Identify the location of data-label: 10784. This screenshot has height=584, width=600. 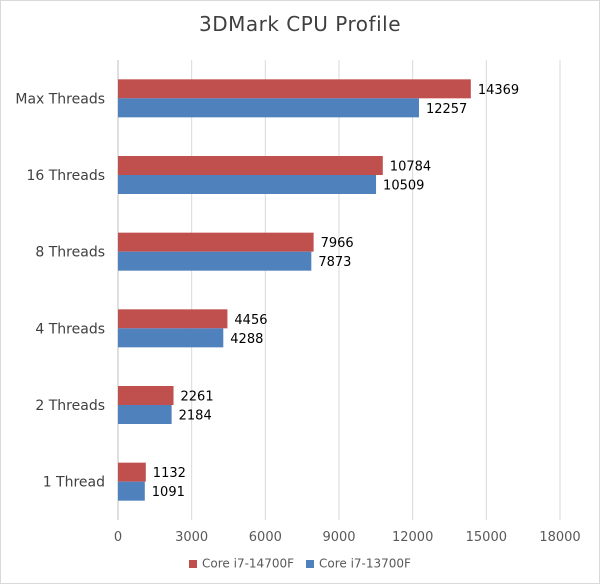
(410, 167).